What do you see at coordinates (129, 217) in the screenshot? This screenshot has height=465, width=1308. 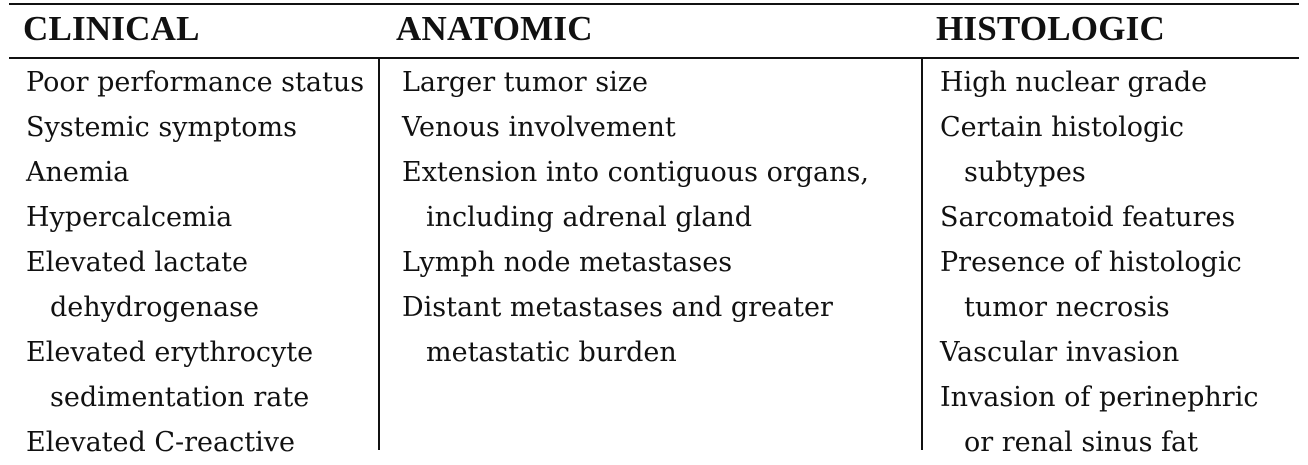 I see `clinical-factor-line: Hypercalcemia` at bounding box center [129, 217].